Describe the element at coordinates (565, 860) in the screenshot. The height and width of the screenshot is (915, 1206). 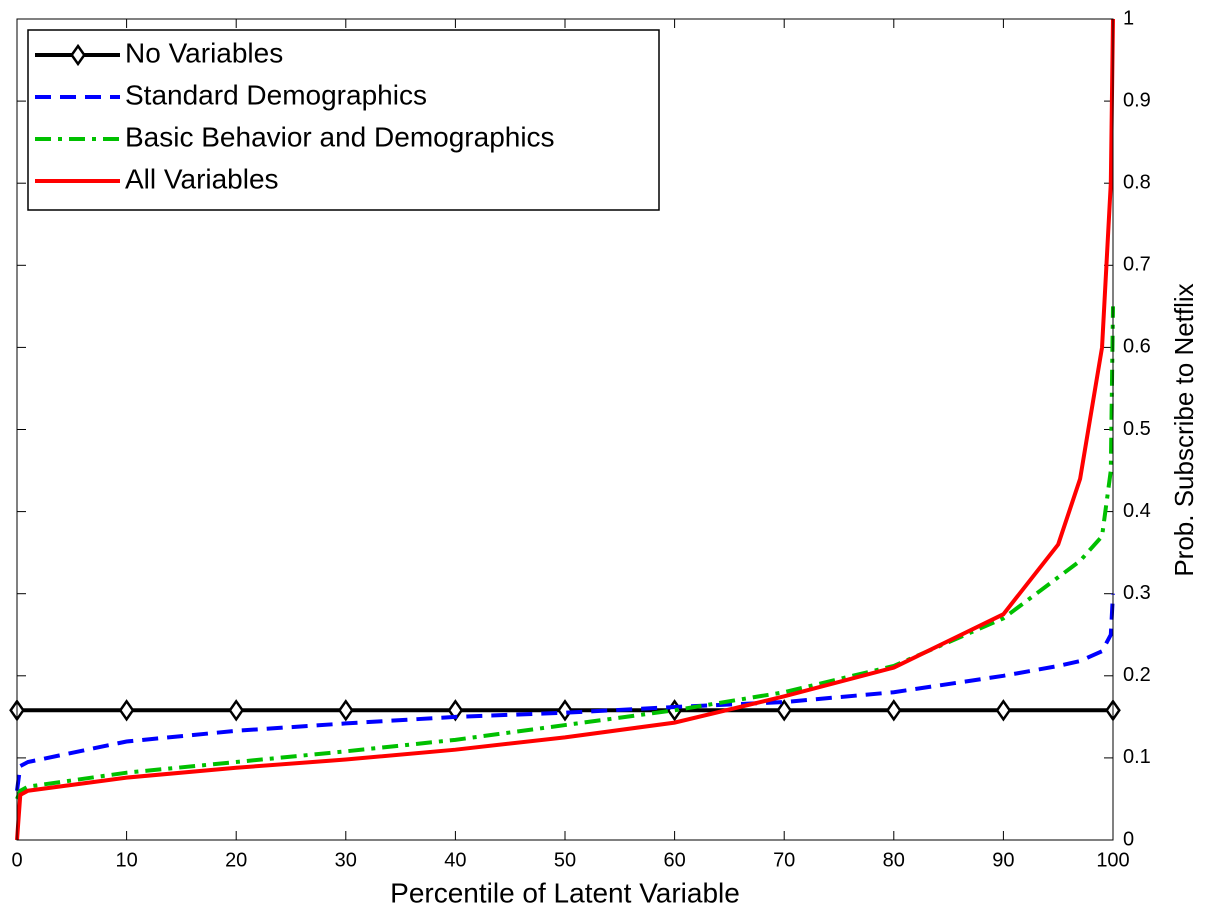
I see `x-tick-label: 50` at that location.